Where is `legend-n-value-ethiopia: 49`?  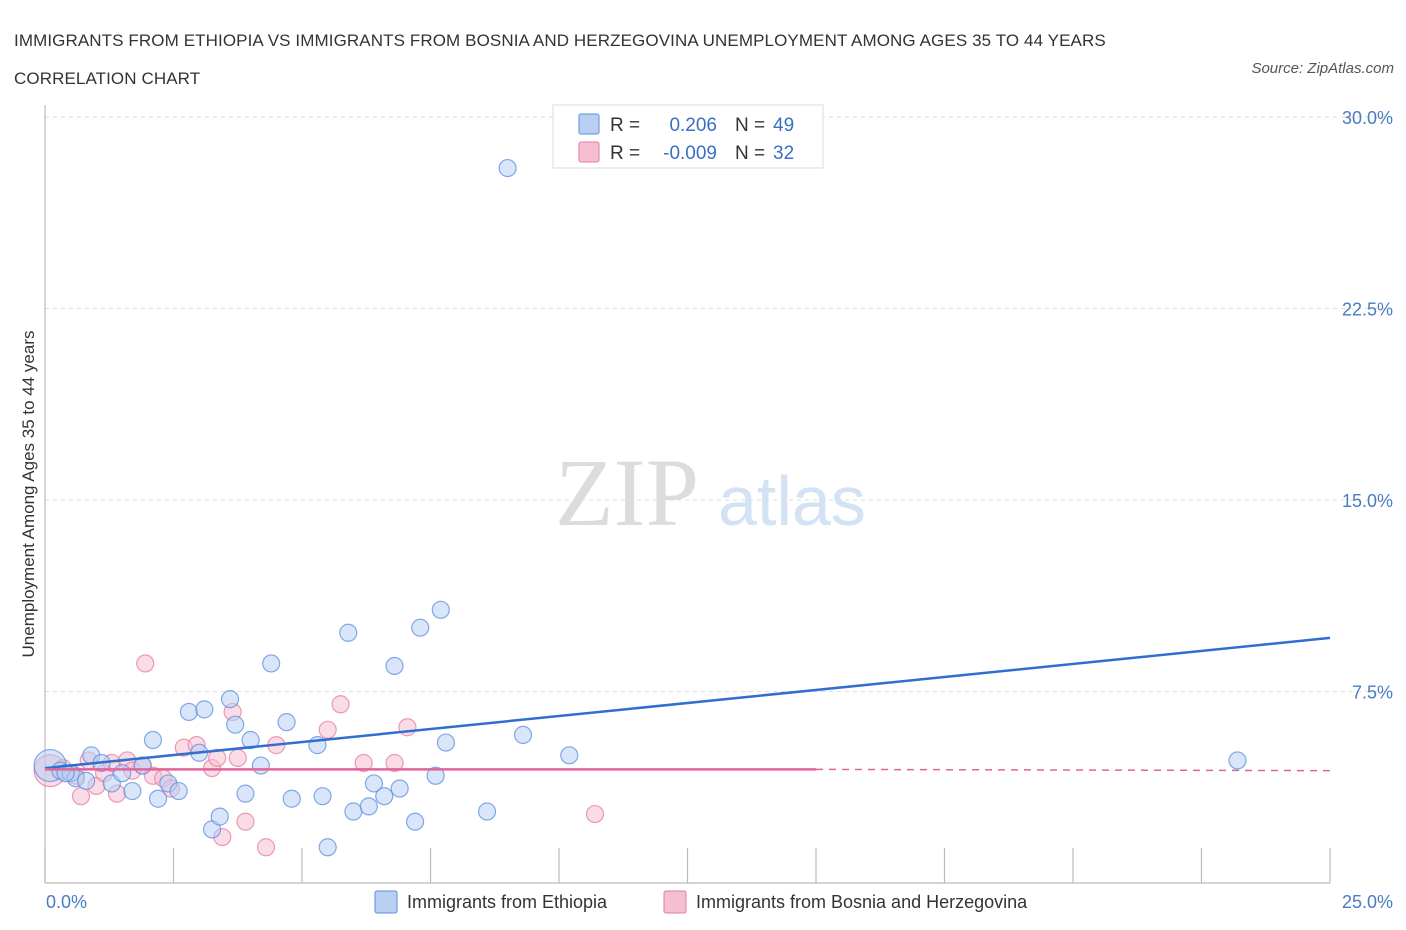 legend-n-value-ethiopia: 49 is located at coordinates (783, 125).